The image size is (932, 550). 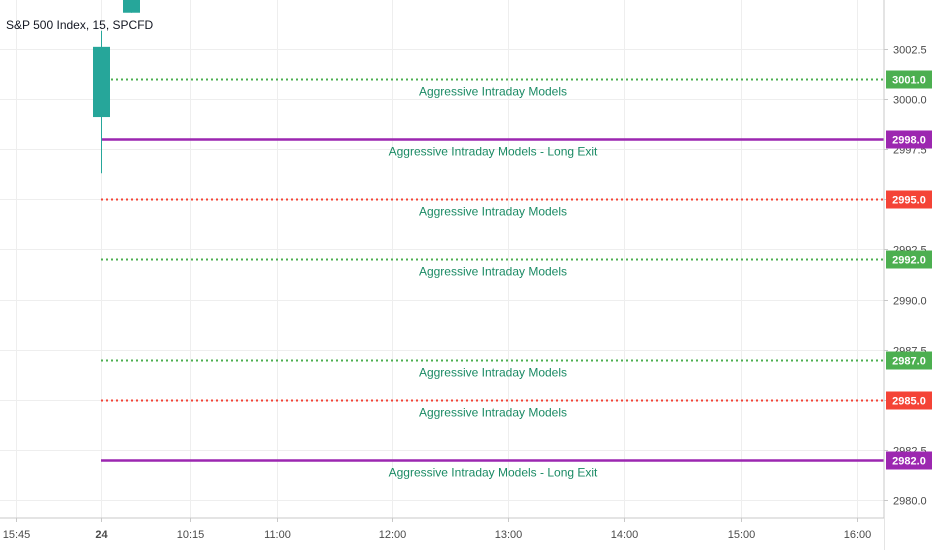 I want to click on price-badge-text: 3001.0, so click(x=909, y=81).